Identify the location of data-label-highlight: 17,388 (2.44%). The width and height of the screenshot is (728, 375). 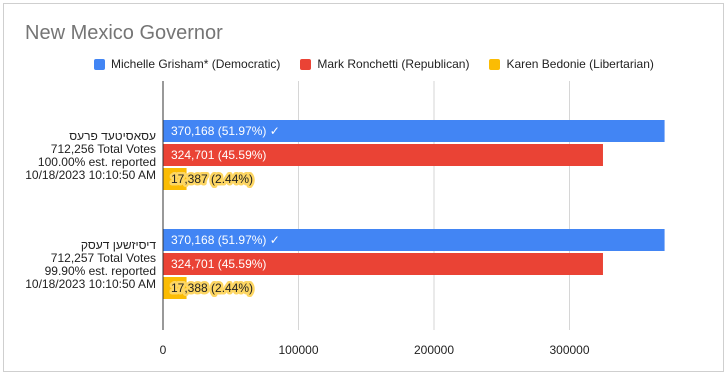
(212, 288).